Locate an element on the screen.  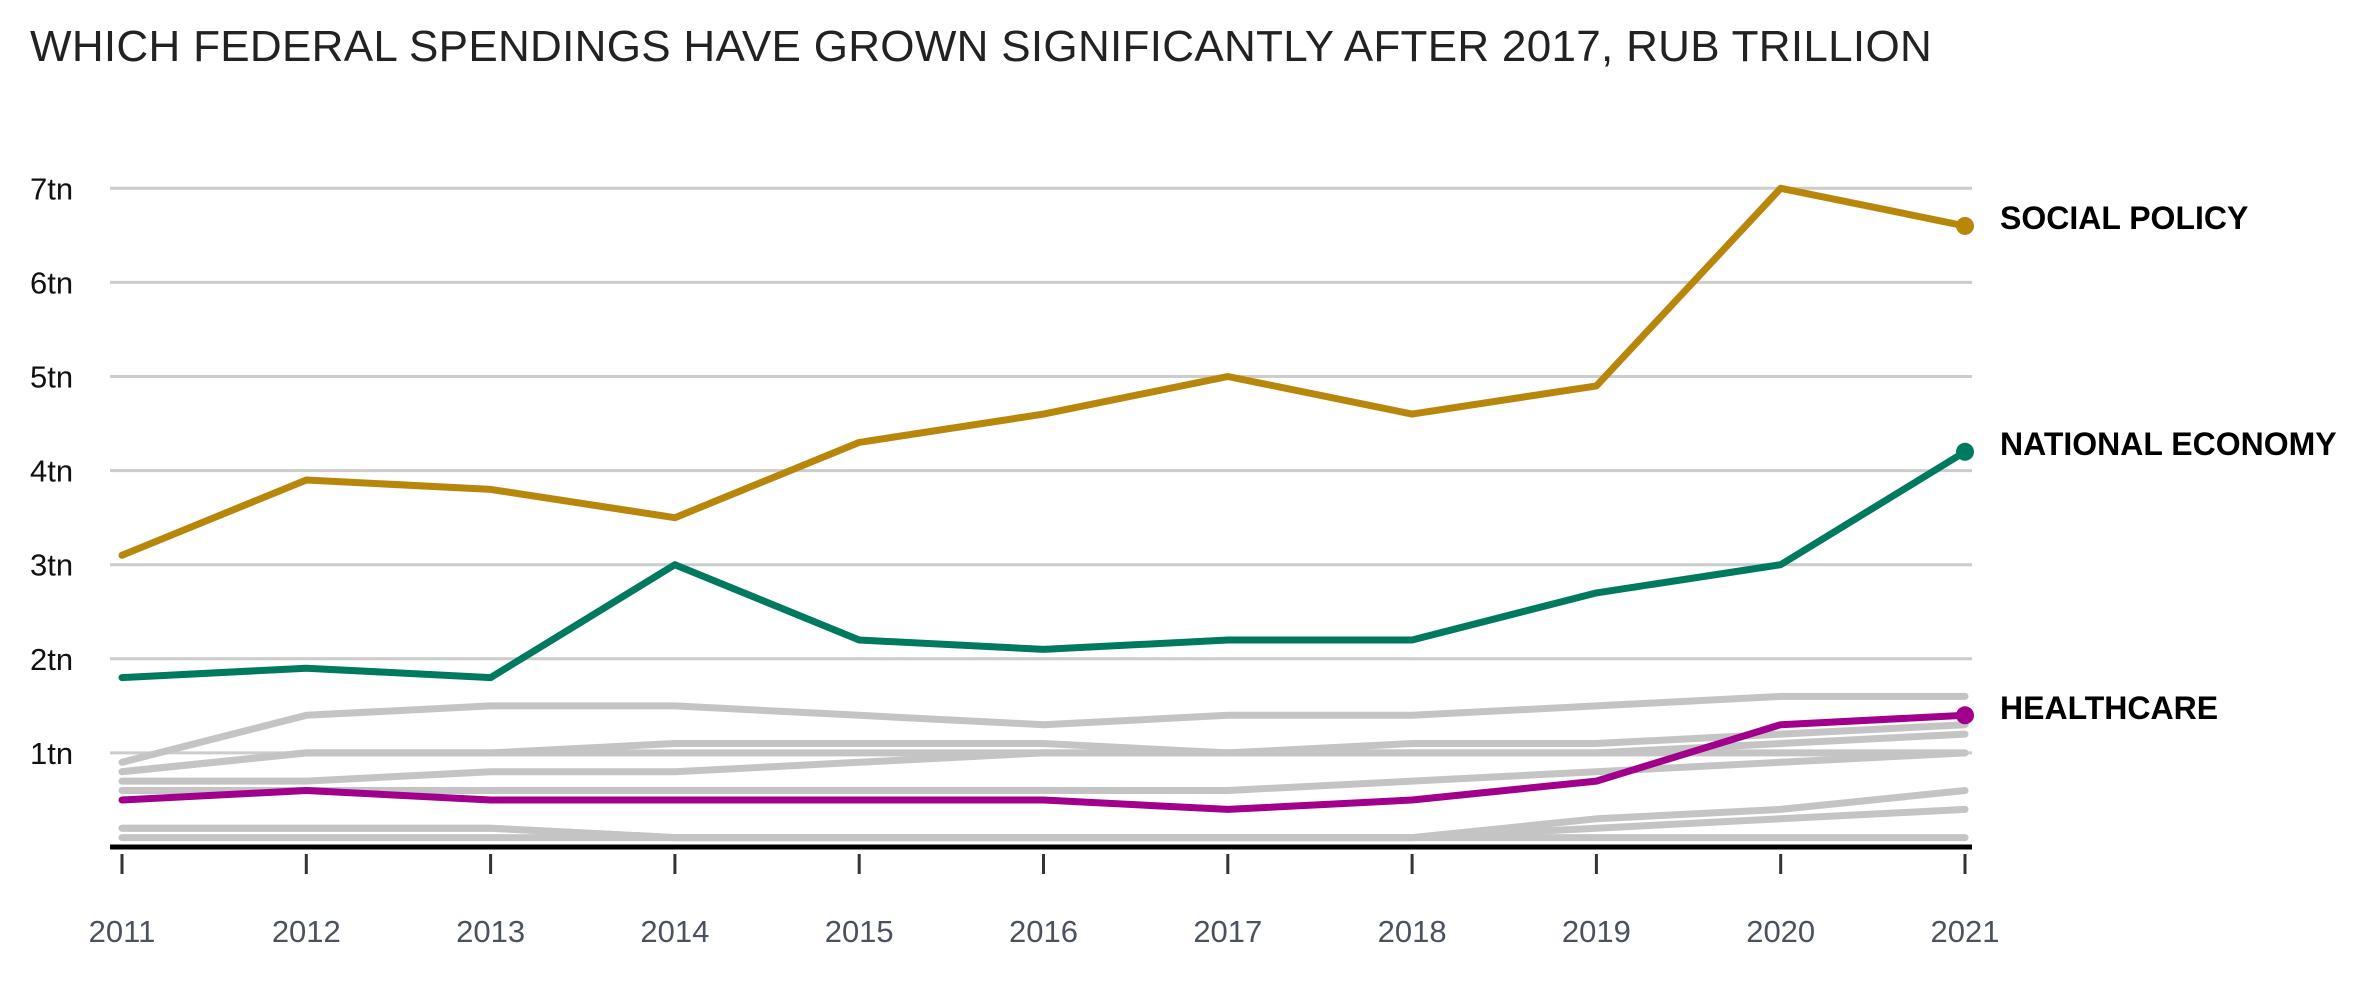
social-policy-label: SOCIAL POLICY is located at coordinates (2124, 218).